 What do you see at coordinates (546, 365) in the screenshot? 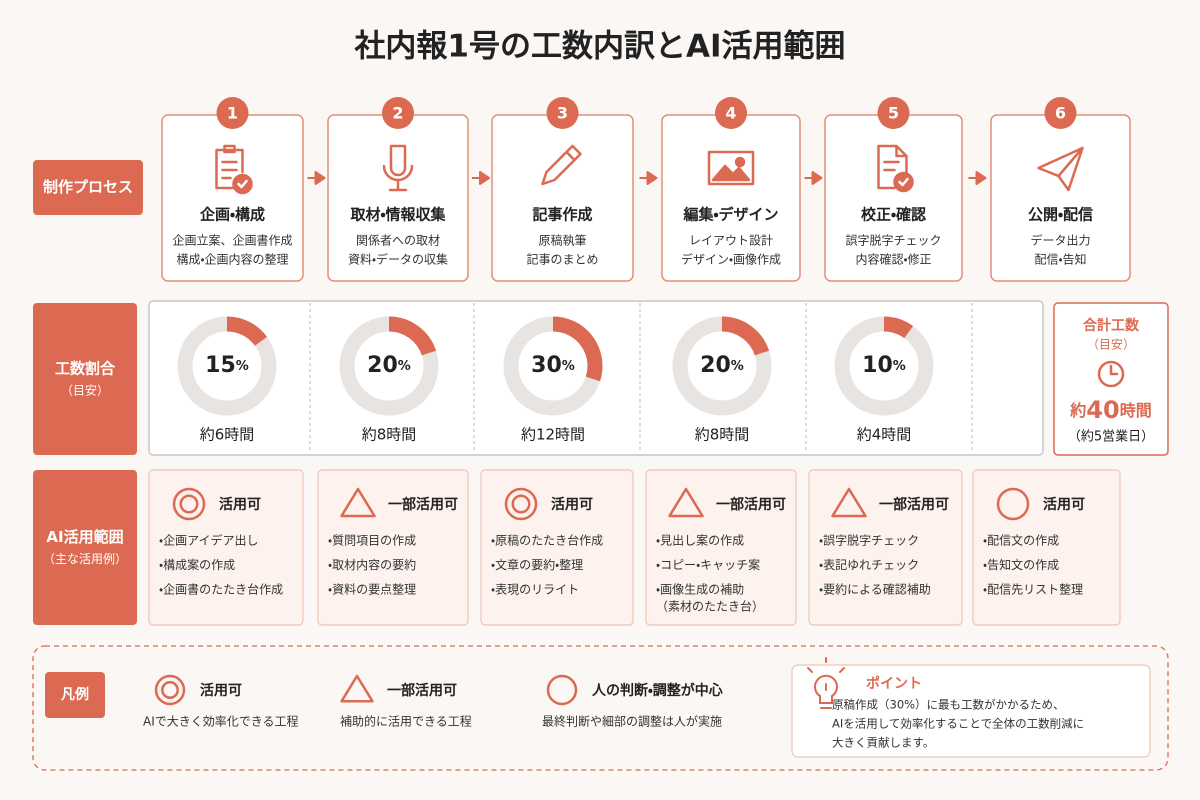
I see `percent-value: 30` at bounding box center [546, 365].